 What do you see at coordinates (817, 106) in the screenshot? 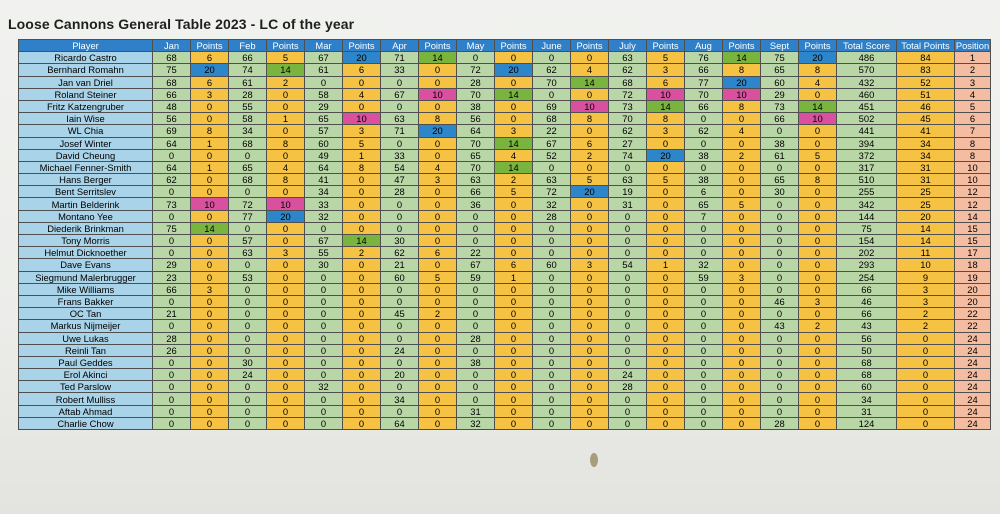
I see `month-points-cell: 14` at bounding box center [817, 106].